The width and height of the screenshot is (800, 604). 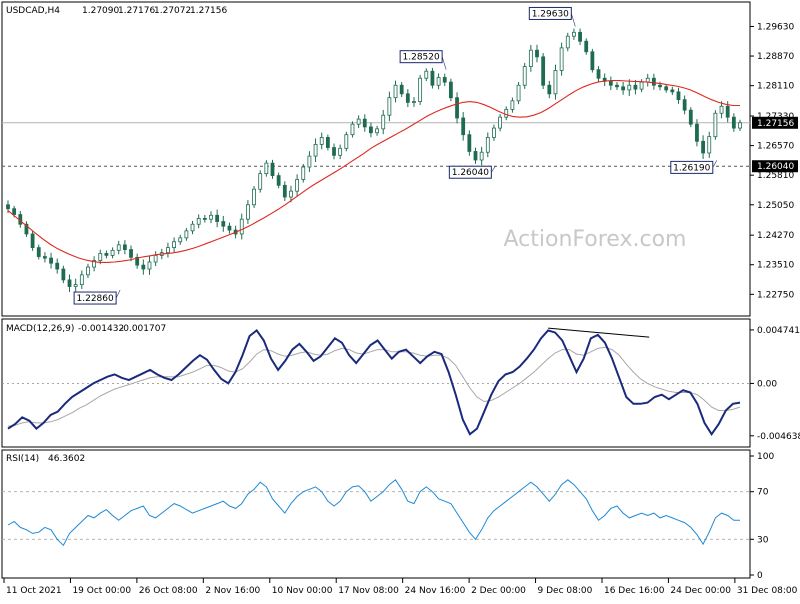 What do you see at coordinates (775, 236) in the screenshot?
I see `price-y-tick-label: 1.24270` at bounding box center [775, 236].